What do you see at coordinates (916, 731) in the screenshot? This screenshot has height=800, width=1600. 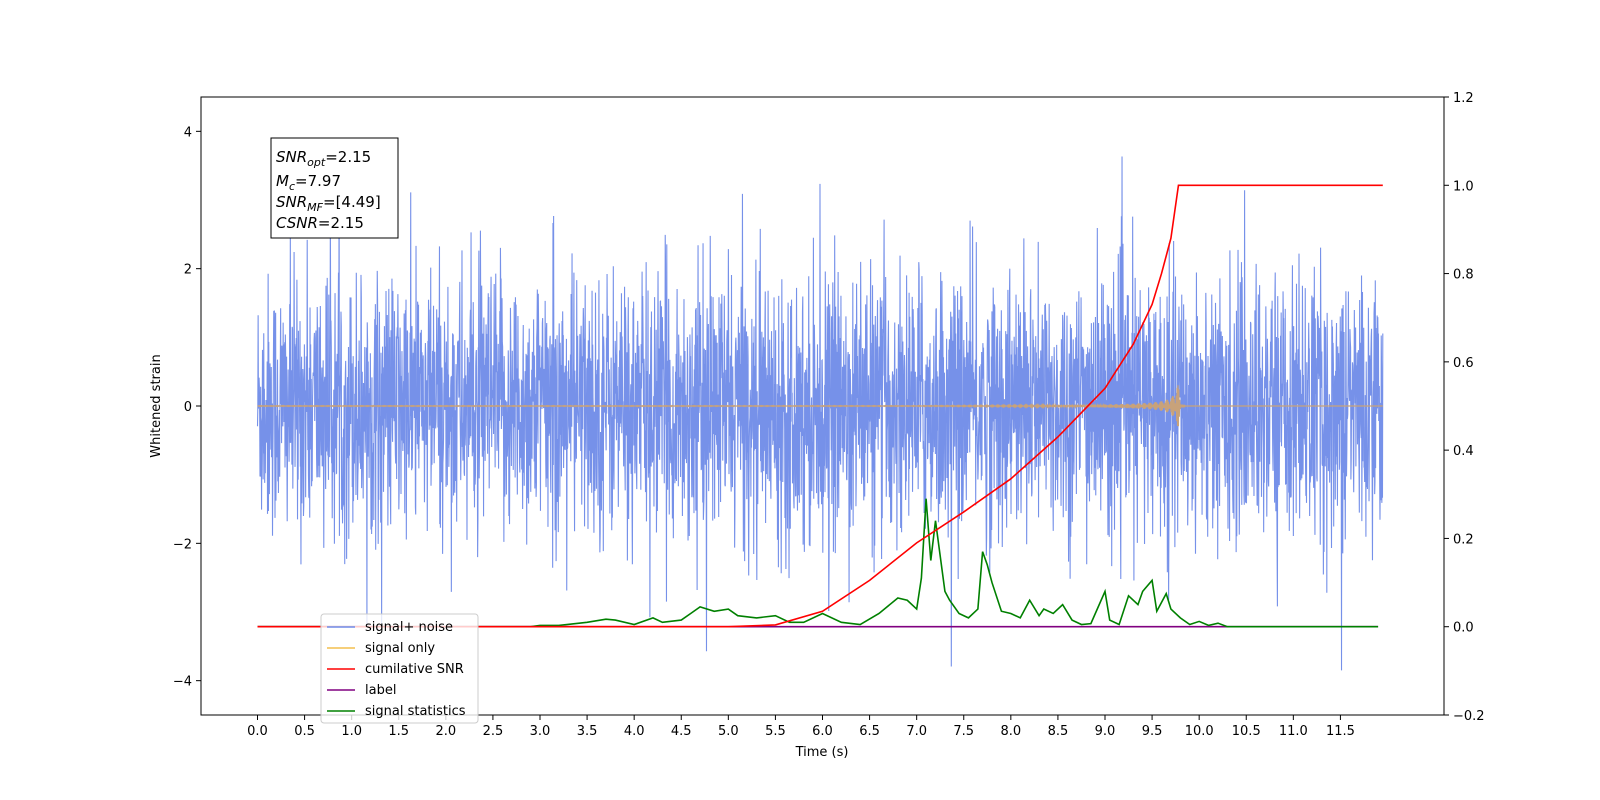 I see `x-tick-label: 7.0` at bounding box center [916, 731].